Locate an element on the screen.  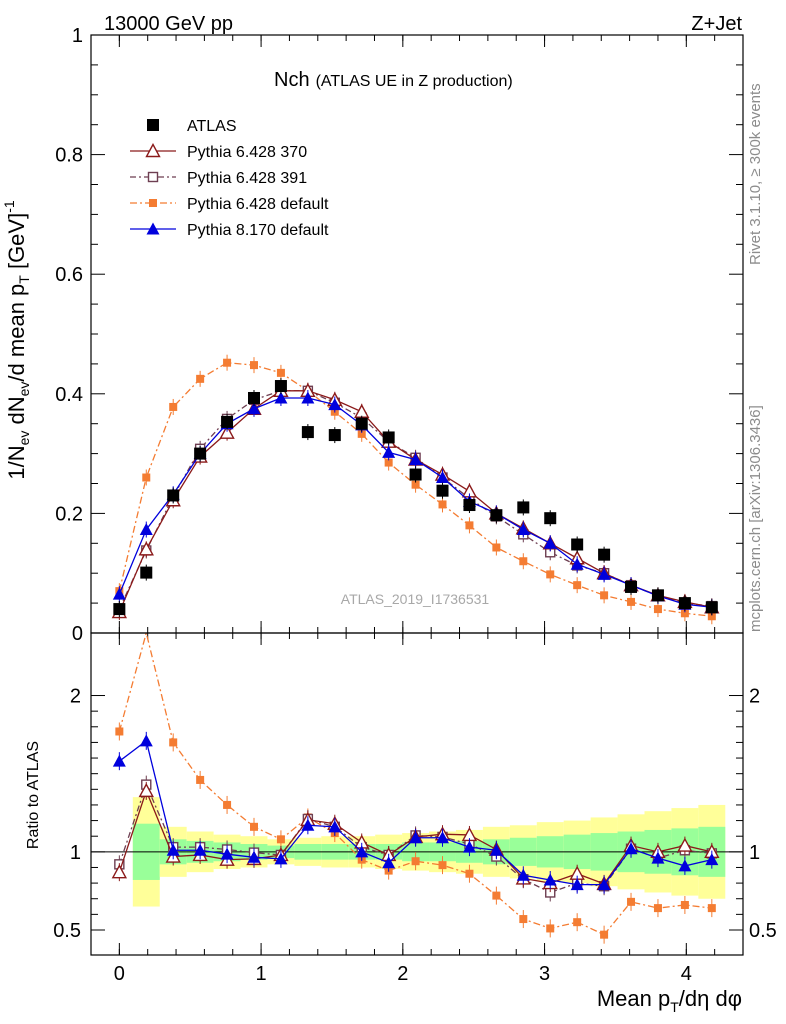
x-tick-label: 1 is located at coordinates (261, 974).